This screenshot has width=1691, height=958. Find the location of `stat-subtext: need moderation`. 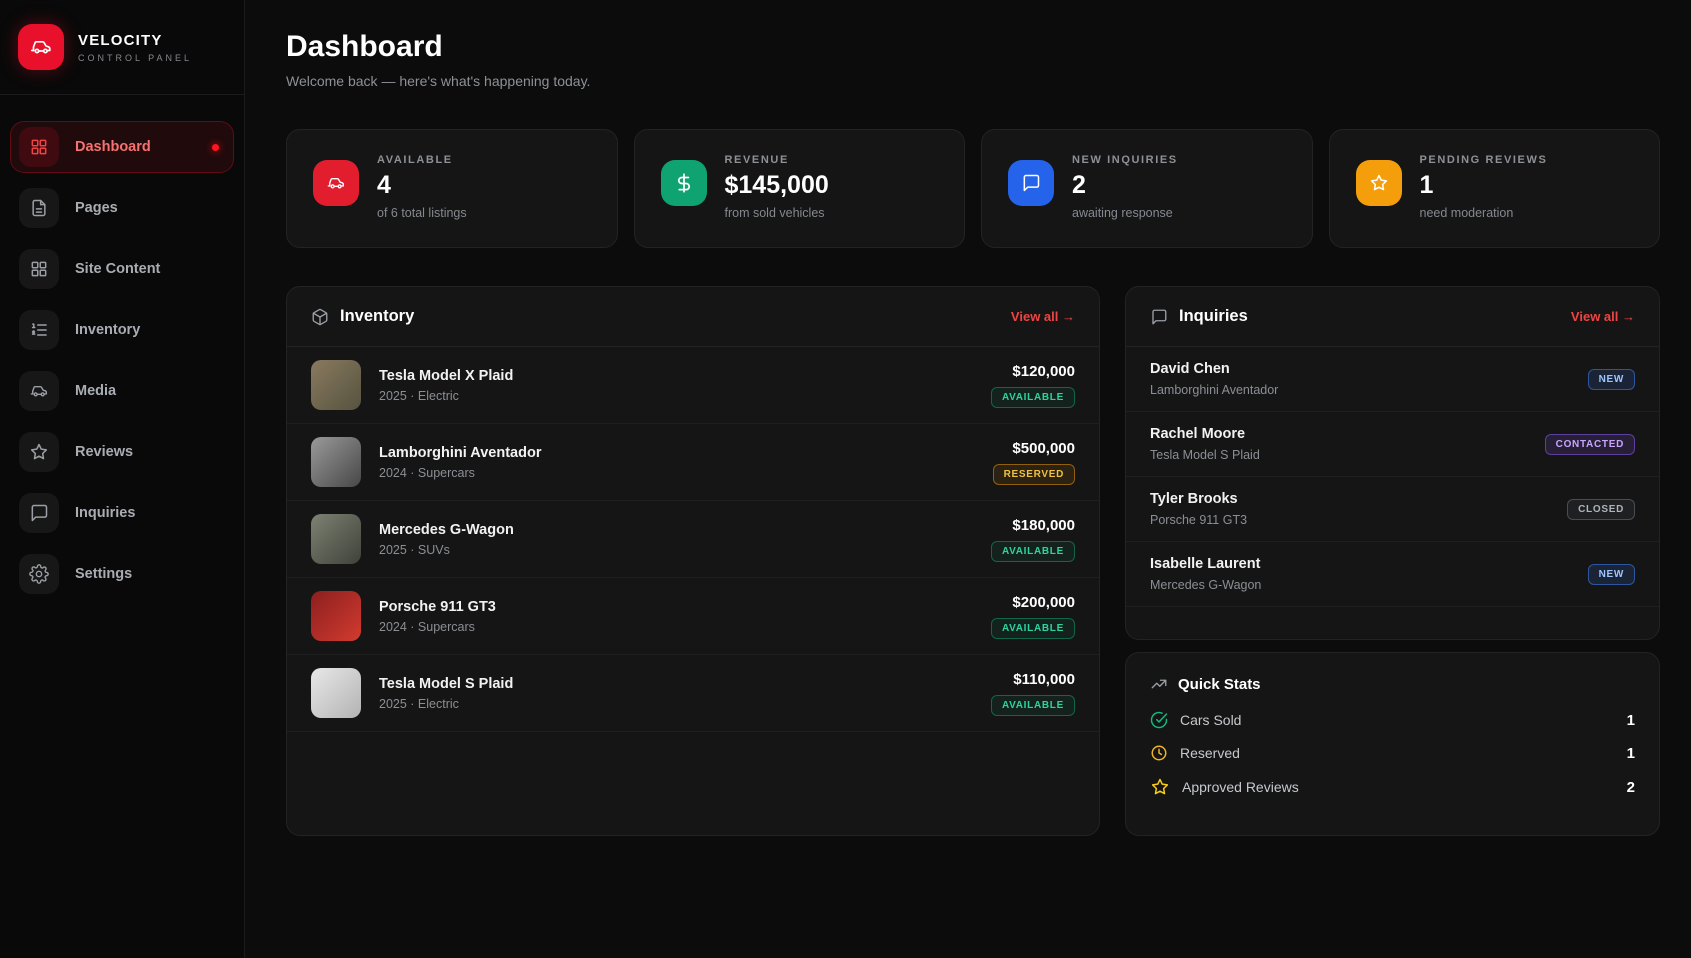

stat-subtext: need moderation is located at coordinates (1466, 213).